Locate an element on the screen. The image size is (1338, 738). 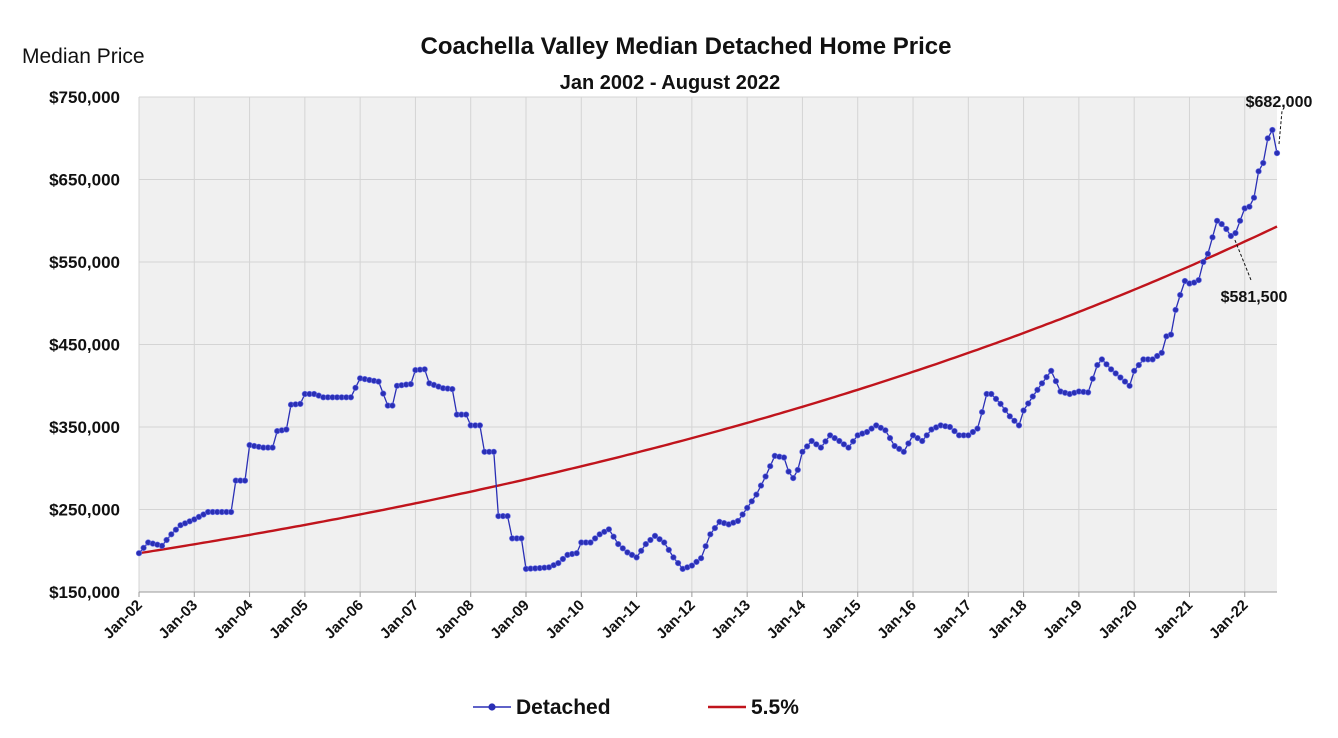
x-tick-label: Jan-20 is located at coordinates (1118, 620).